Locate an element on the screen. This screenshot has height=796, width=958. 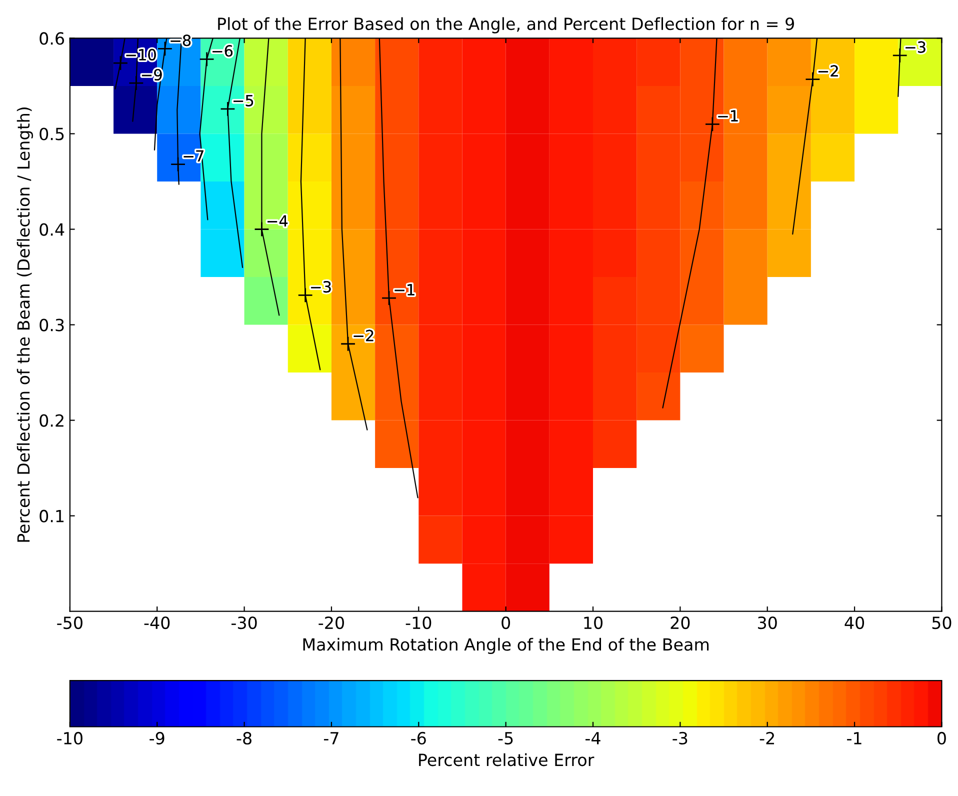
color-bar-label: -6 is located at coordinates (418, 738).